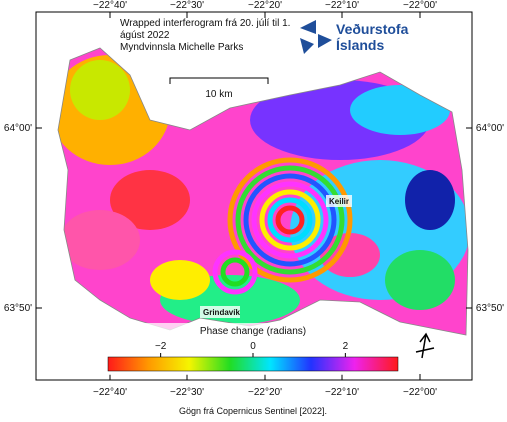 Image resolution: width=507 pixels, height=422 pixels. I want to click on north-arrow, so click(425, 345).